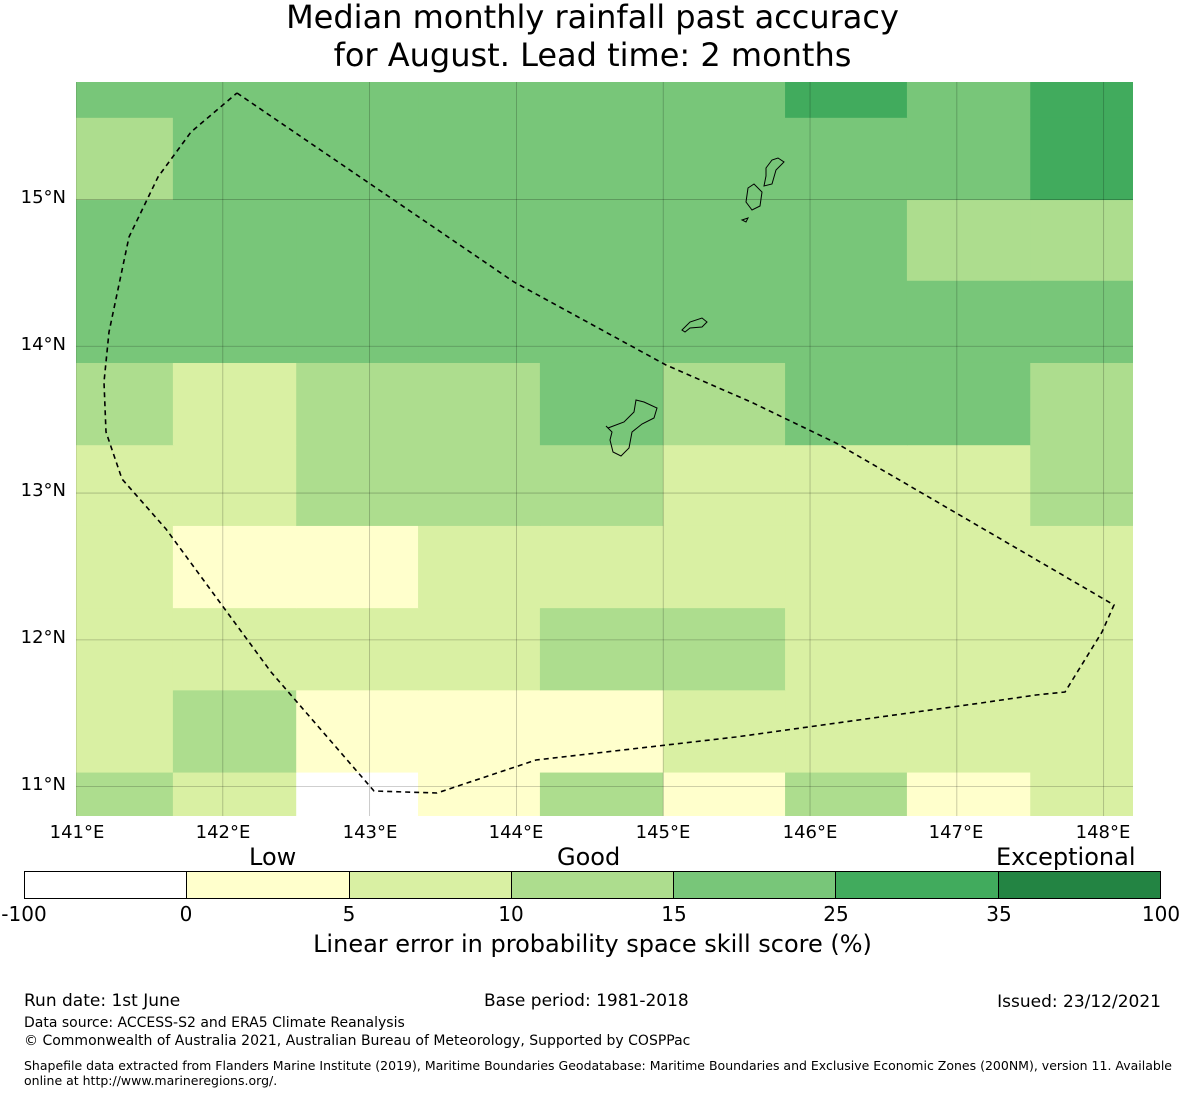 The width and height of the screenshot is (1185, 1095). Describe the element at coordinates (631, 428) in the screenshot. I see `island-guam` at that location.